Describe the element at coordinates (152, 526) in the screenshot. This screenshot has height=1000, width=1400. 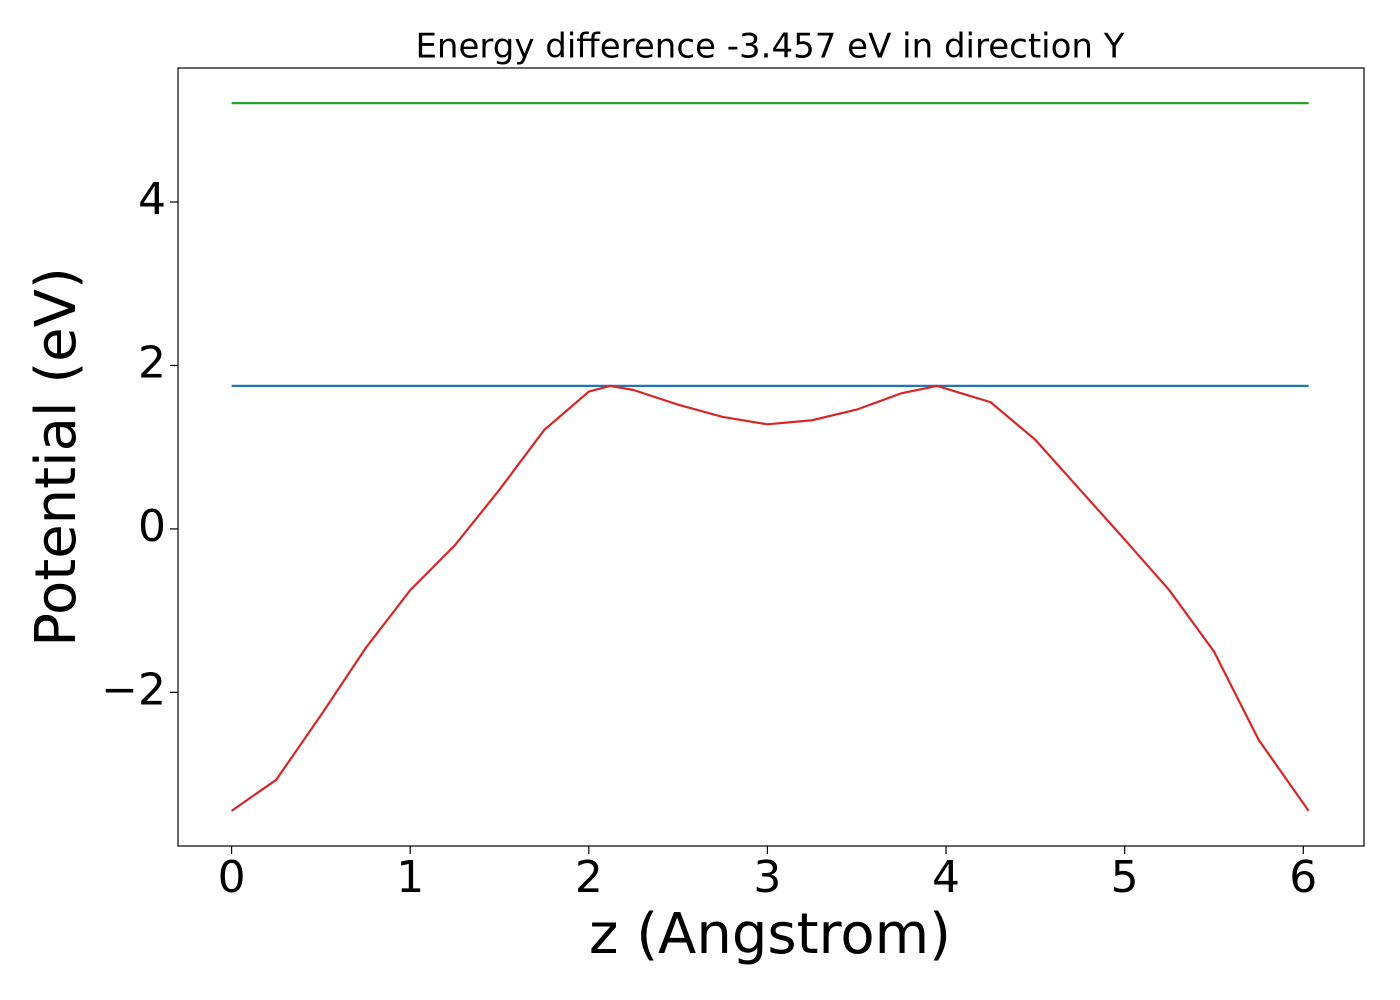
I see `y-tick-label: 0` at that location.